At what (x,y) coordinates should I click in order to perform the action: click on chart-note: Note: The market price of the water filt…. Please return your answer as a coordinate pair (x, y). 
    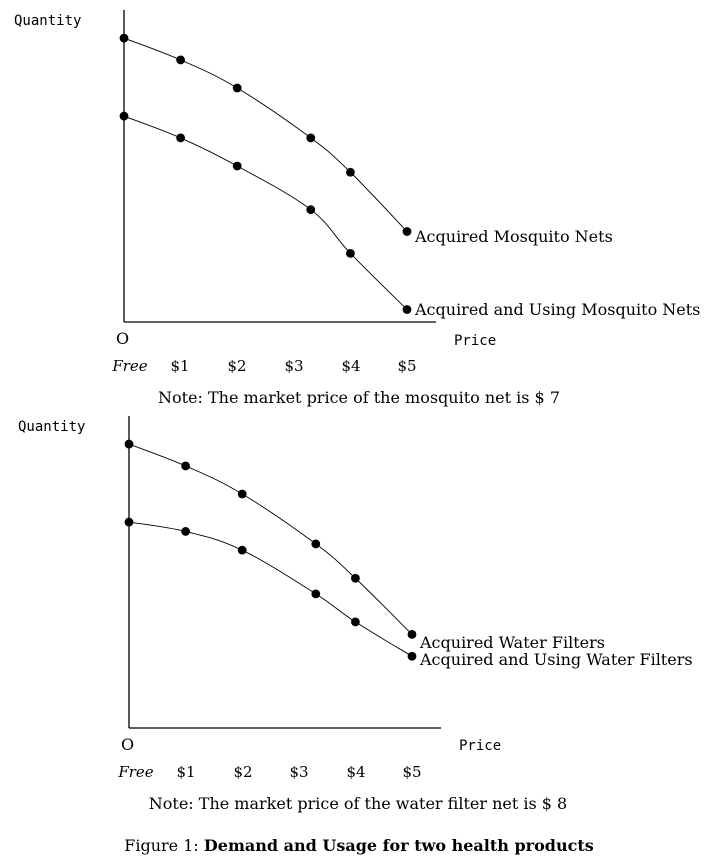
    Looking at the image, I should click on (358, 803).